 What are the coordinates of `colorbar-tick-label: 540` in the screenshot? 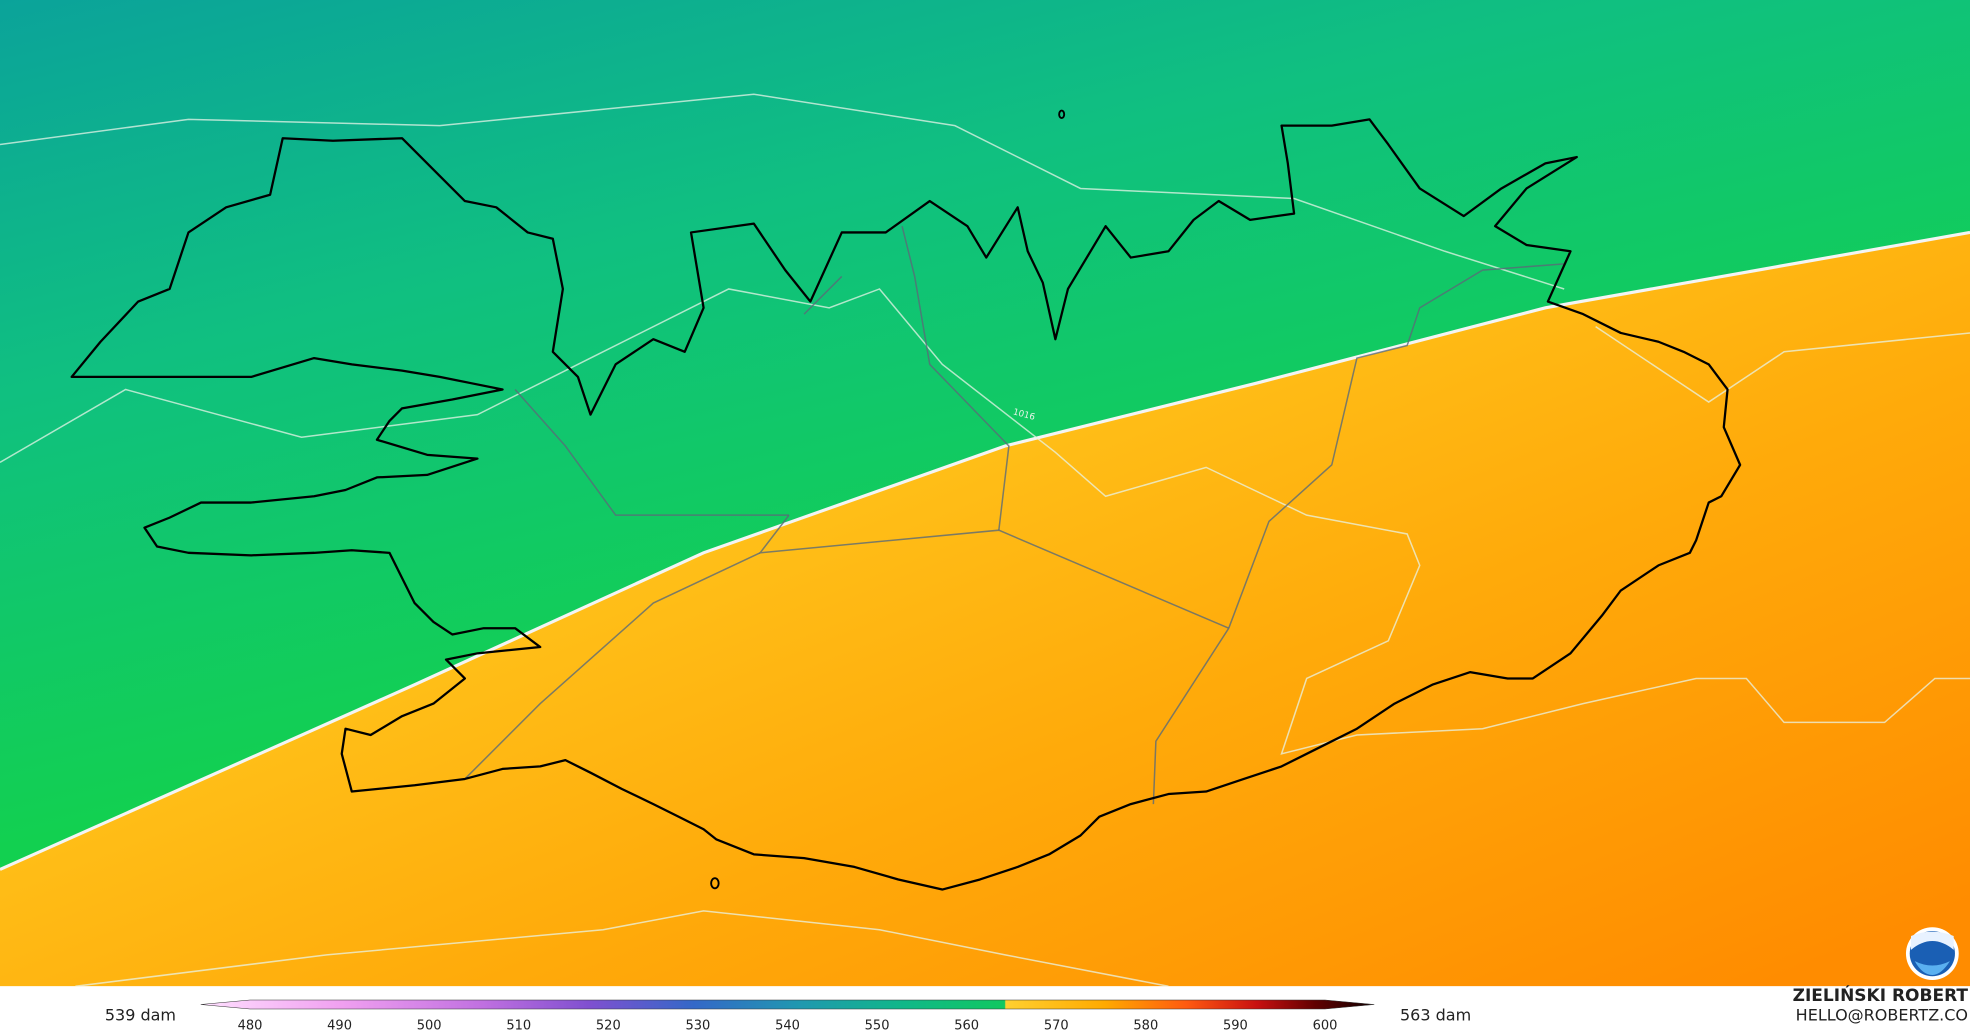 It's located at (787, 1026).